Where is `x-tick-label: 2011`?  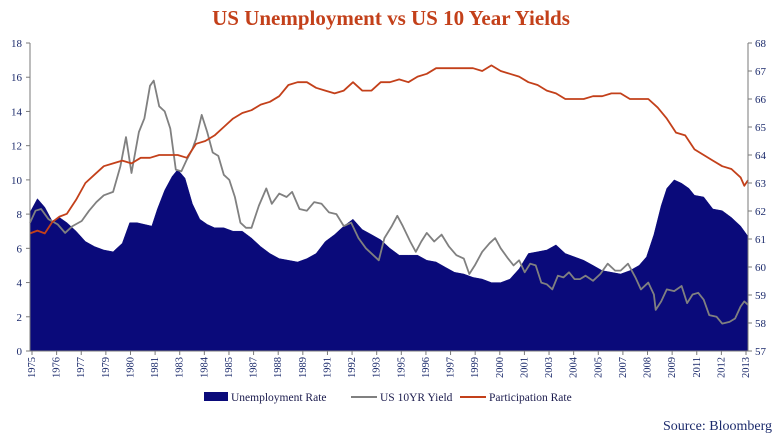
x-tick-label: 2011 is located at coordinates (697, 367).